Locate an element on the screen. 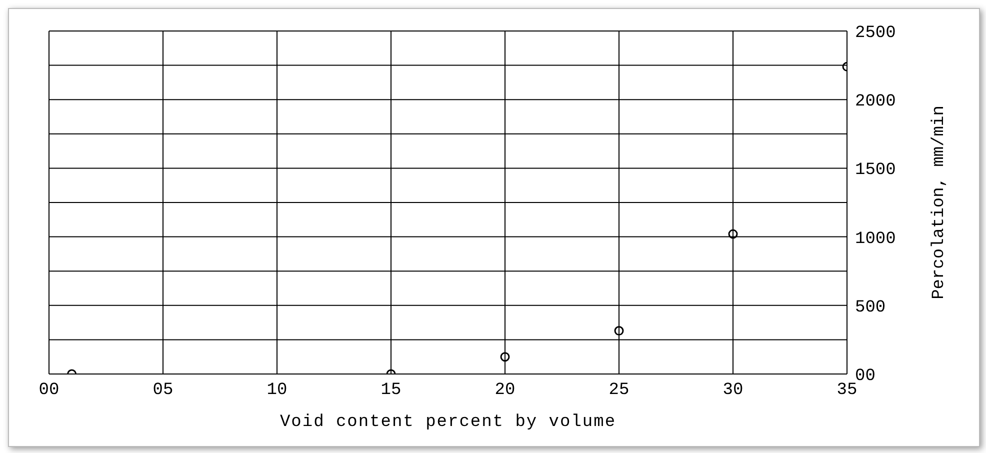  x-tick-label: 25 is located at coordinates (619, 390).